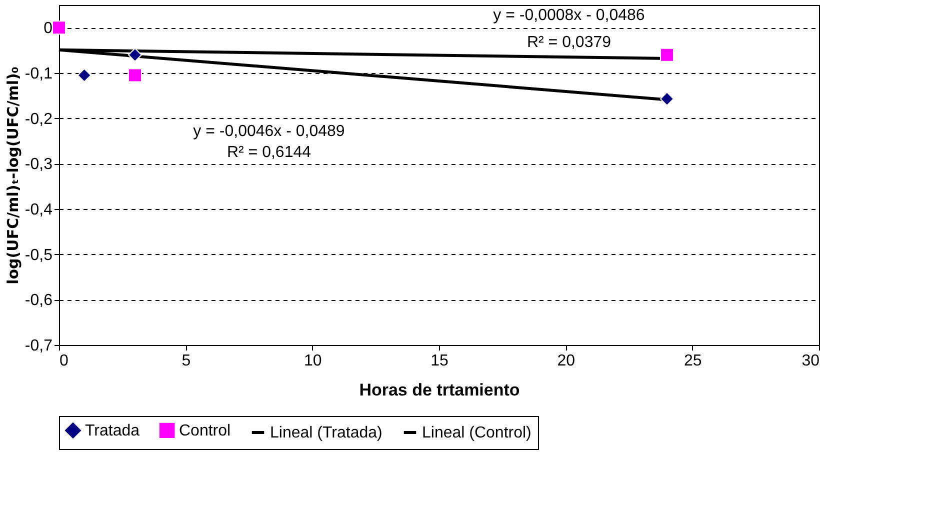 The width and height of the screenshot is (938, 531). I want to click on y-tick-label: -0,3, so click(38, 165).